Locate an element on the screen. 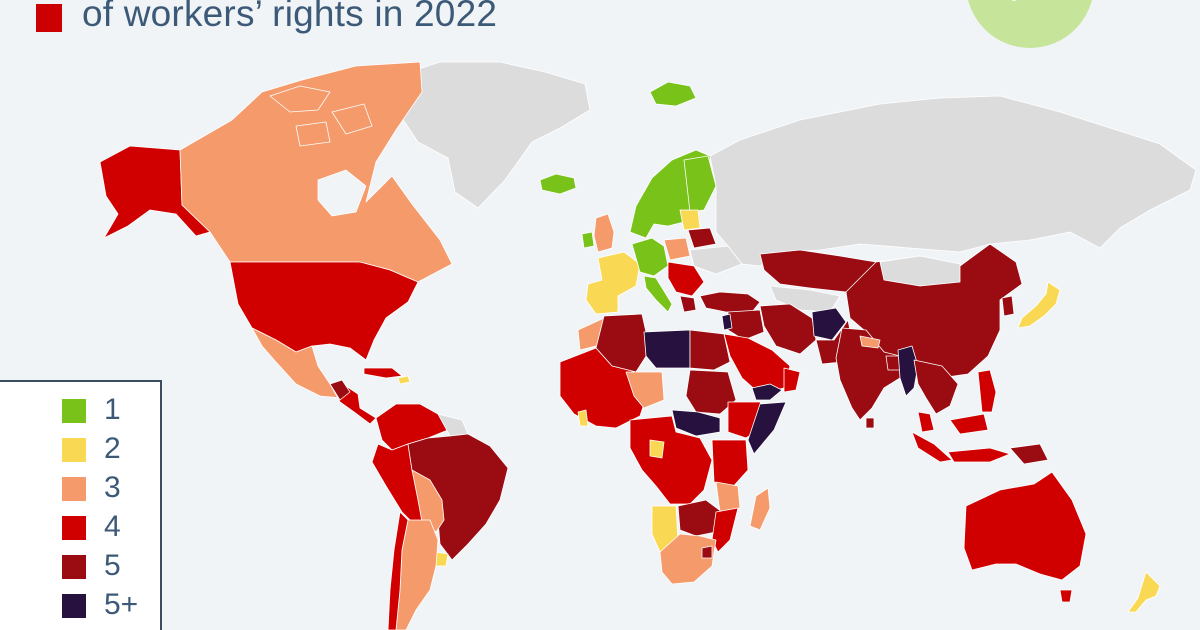 This screenshot has height=630, width=1200. region-sudan is located at coordinates (711, 392).